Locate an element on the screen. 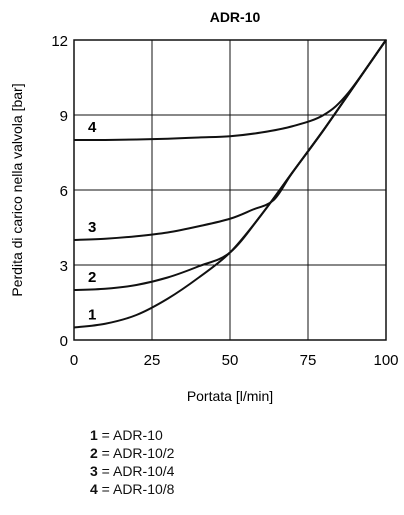 The width and height of the screenshot is (404, 515). y-tick-label: 0 is located at coordinates (64, 341).